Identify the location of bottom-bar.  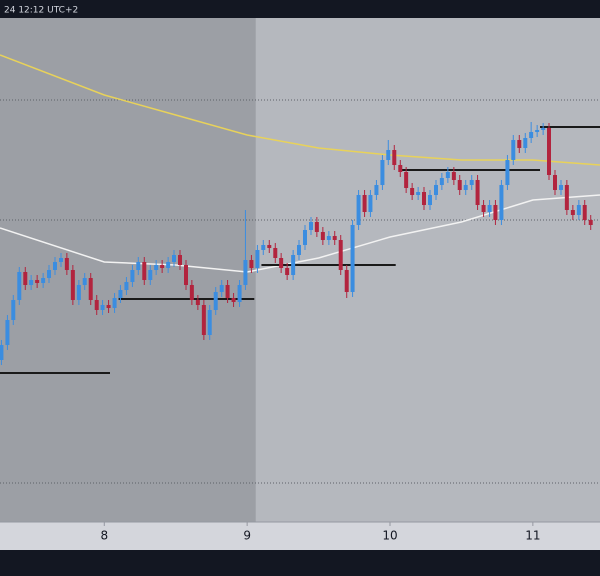
(300, 563).